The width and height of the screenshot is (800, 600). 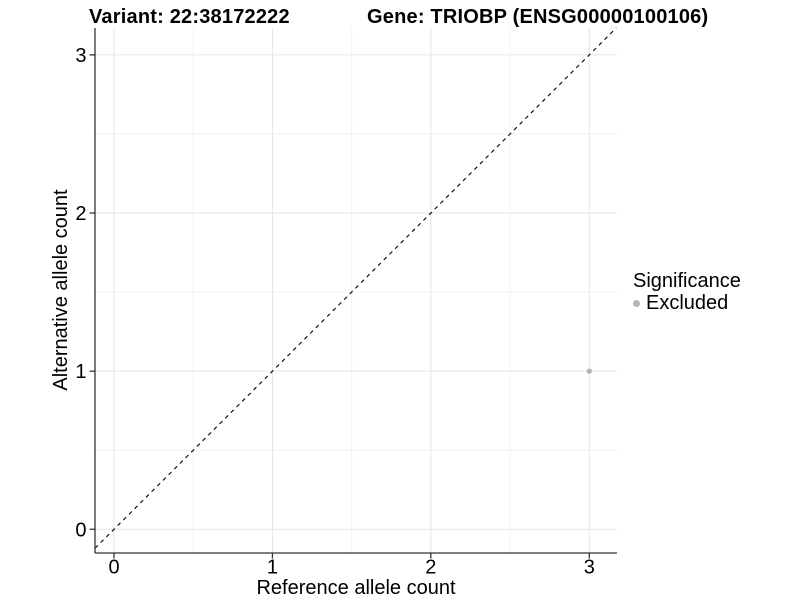 What do you see at coordinates (636, 303) in the screenshot?
I see `legend-point-icon` at bounding box center [636, 303].